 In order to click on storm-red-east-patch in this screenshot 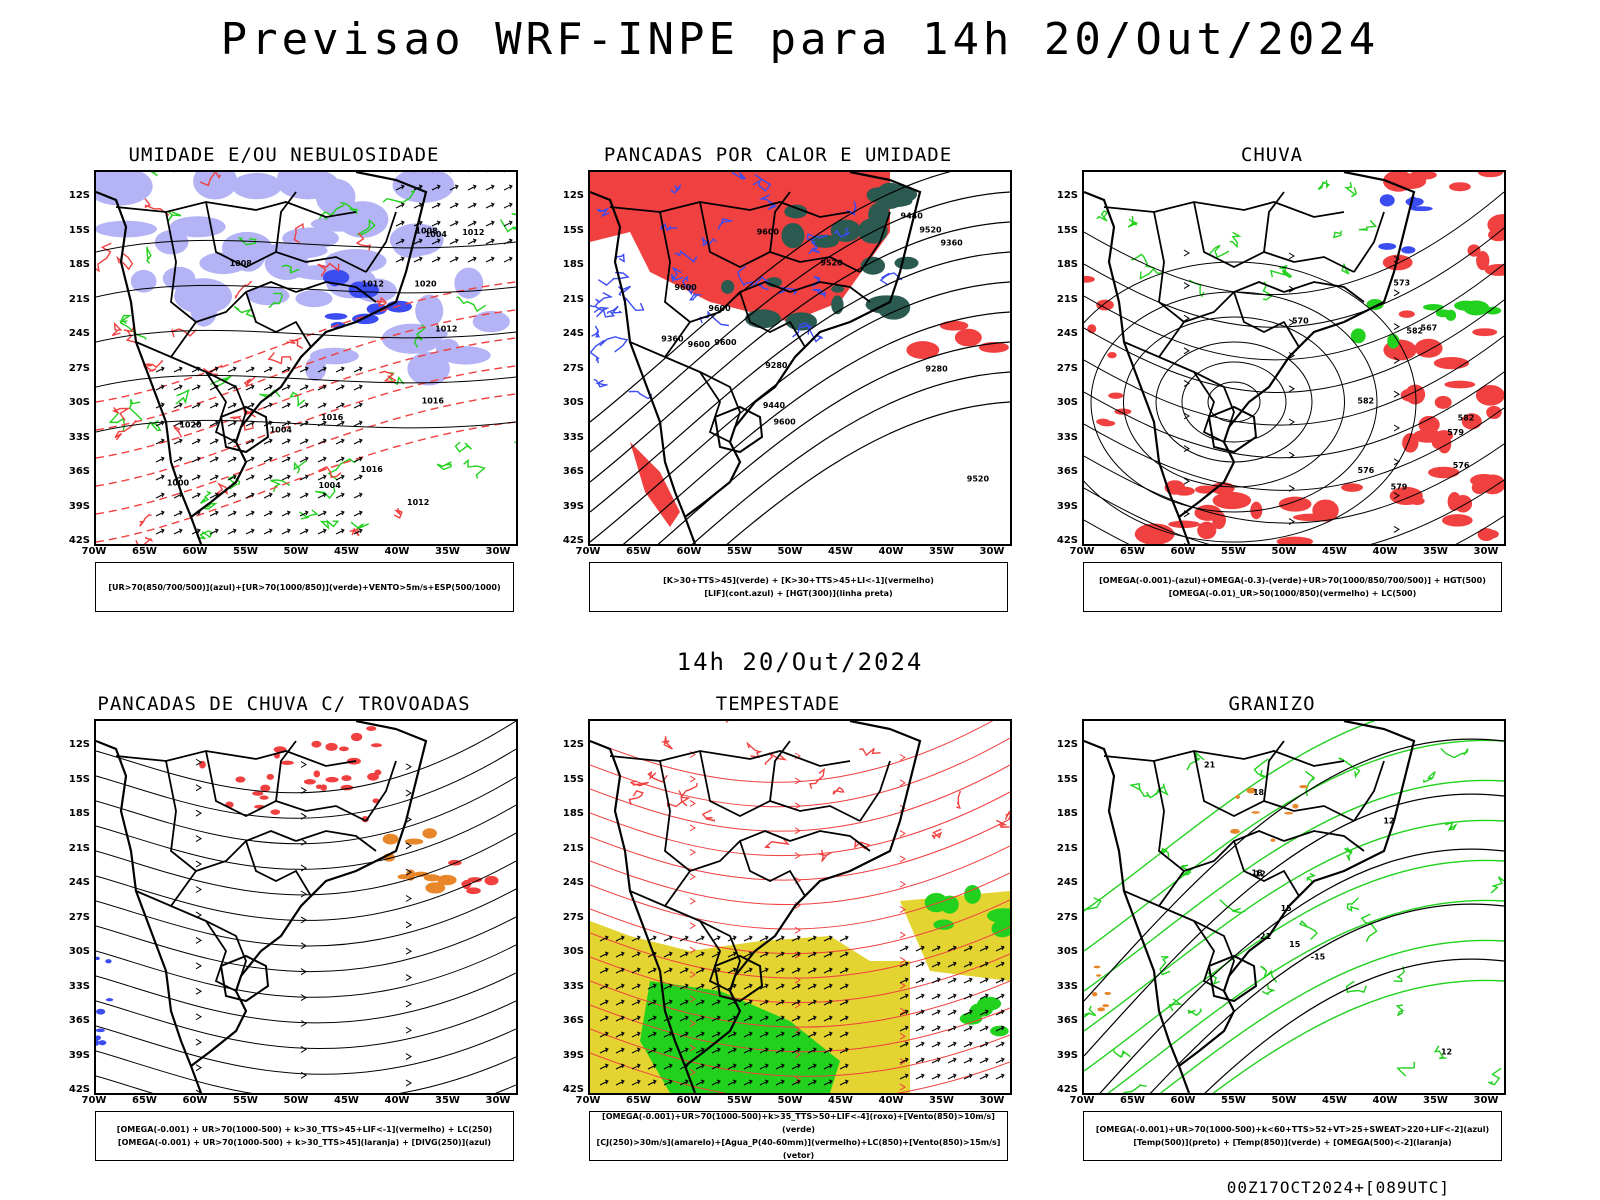, I will do `click(466, 884)`.